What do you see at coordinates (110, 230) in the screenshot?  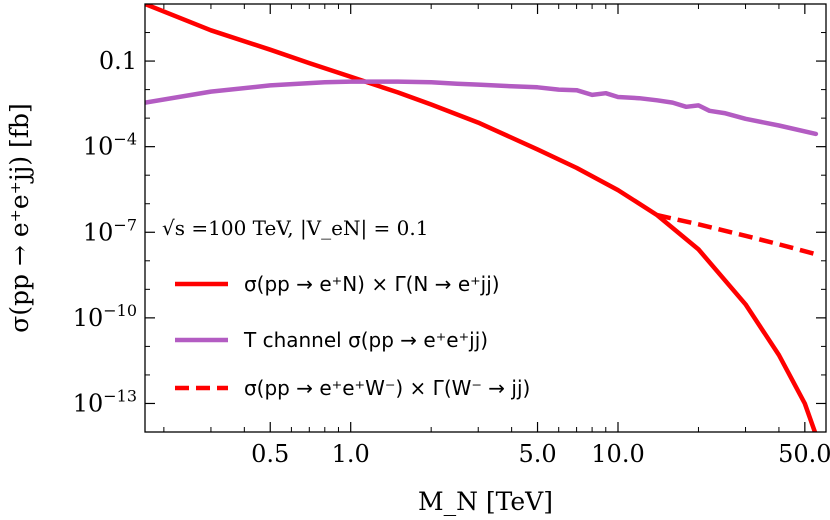 I see `y-tick-label: 10⁻⁷` at bounding box center [110, 230].